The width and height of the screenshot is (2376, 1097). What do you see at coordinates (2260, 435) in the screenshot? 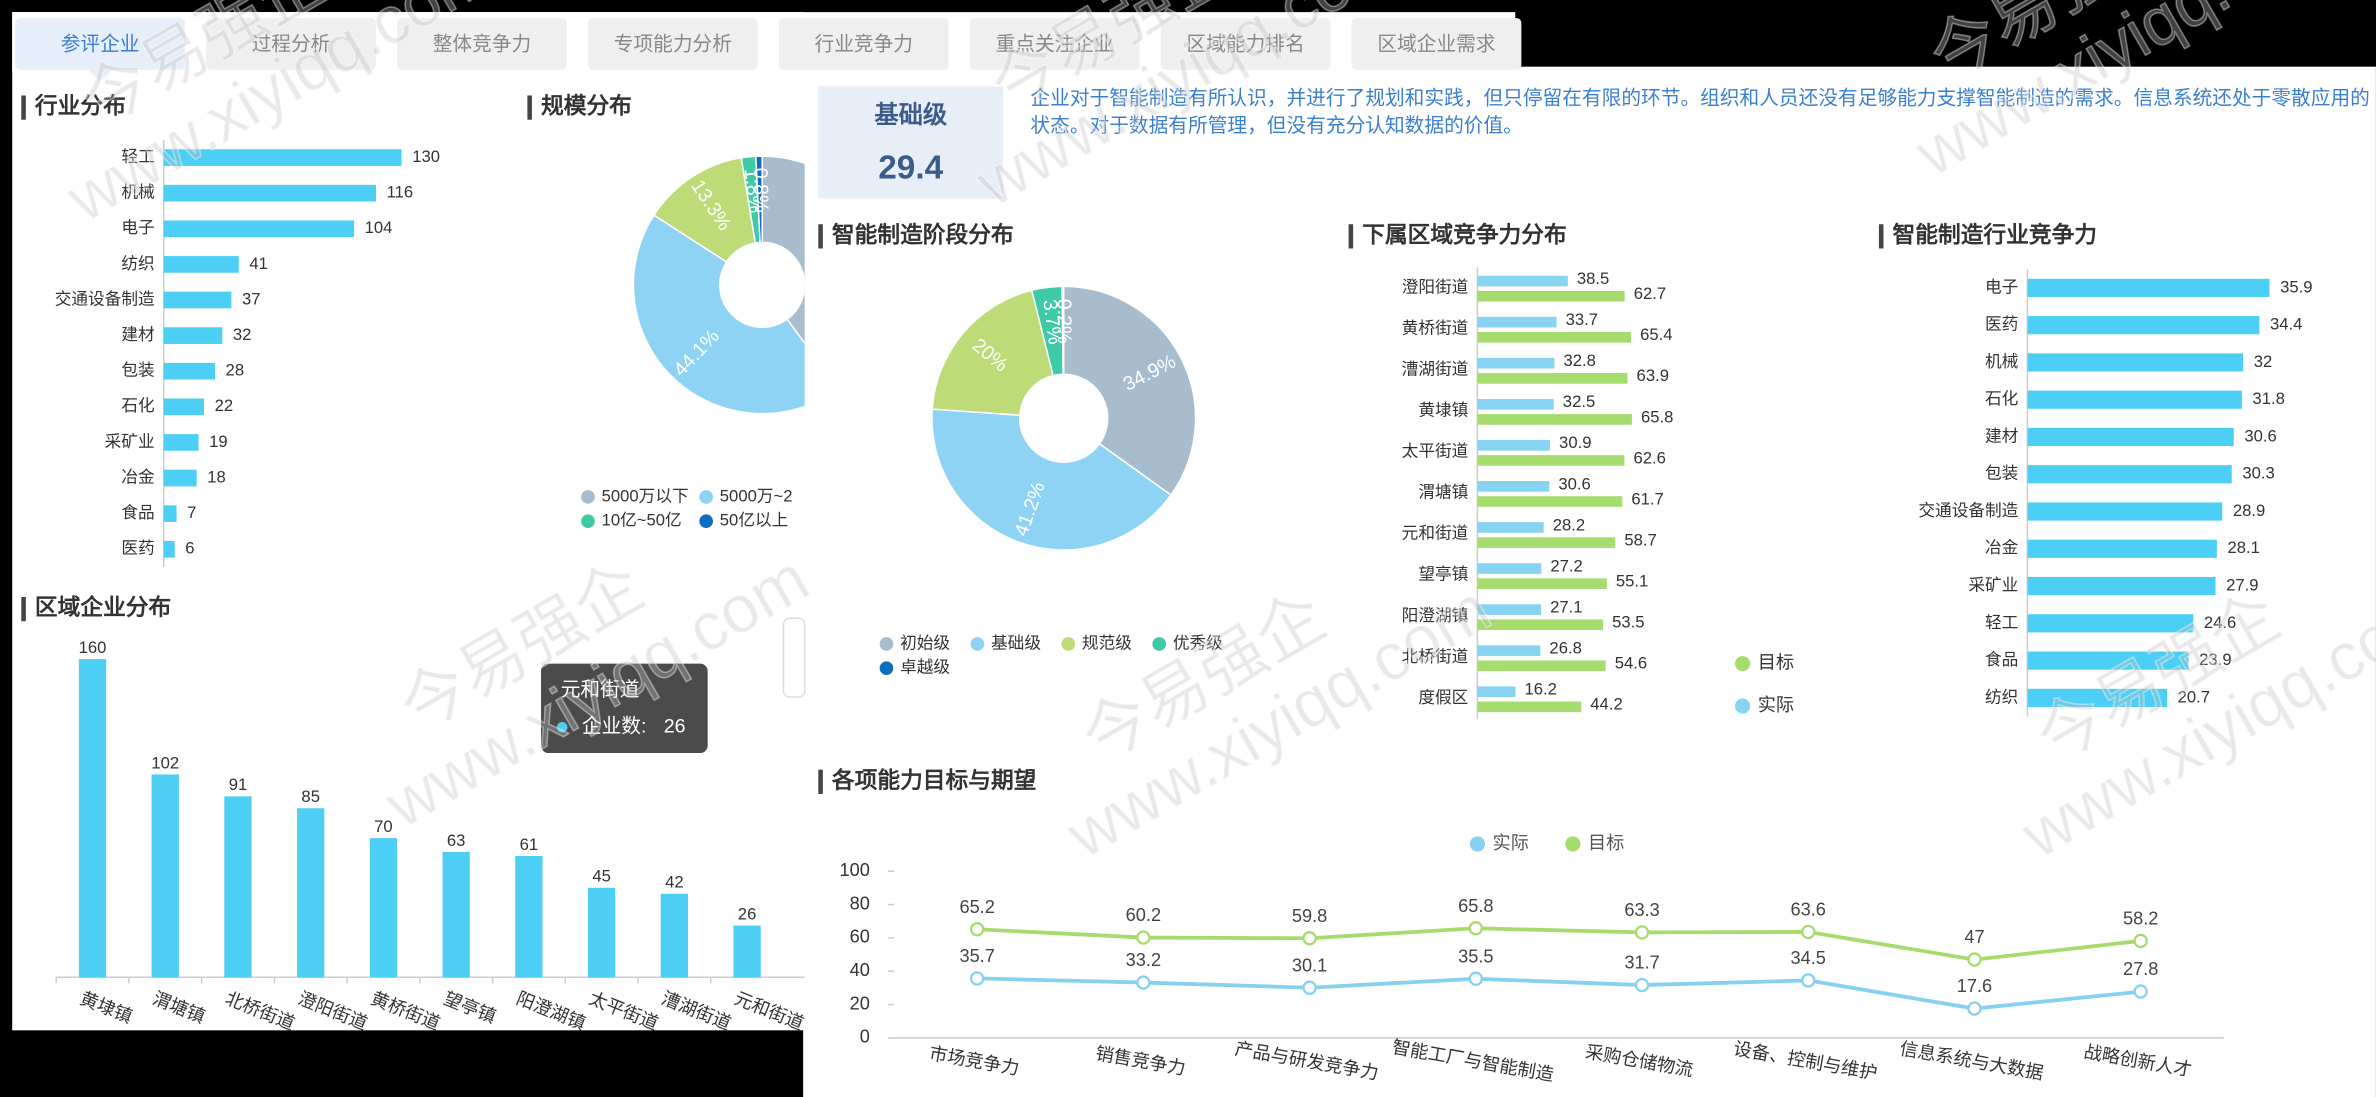
I see `value-label: 30.6` at bounding box center [2260, 435].